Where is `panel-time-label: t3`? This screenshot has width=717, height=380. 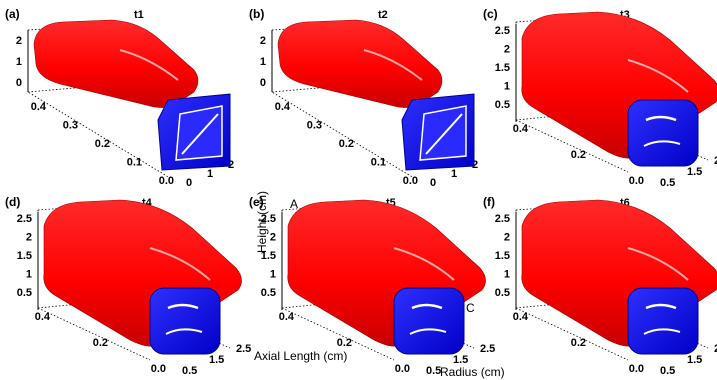
panel-time-label: t3 is located at coordinates (625, 15).